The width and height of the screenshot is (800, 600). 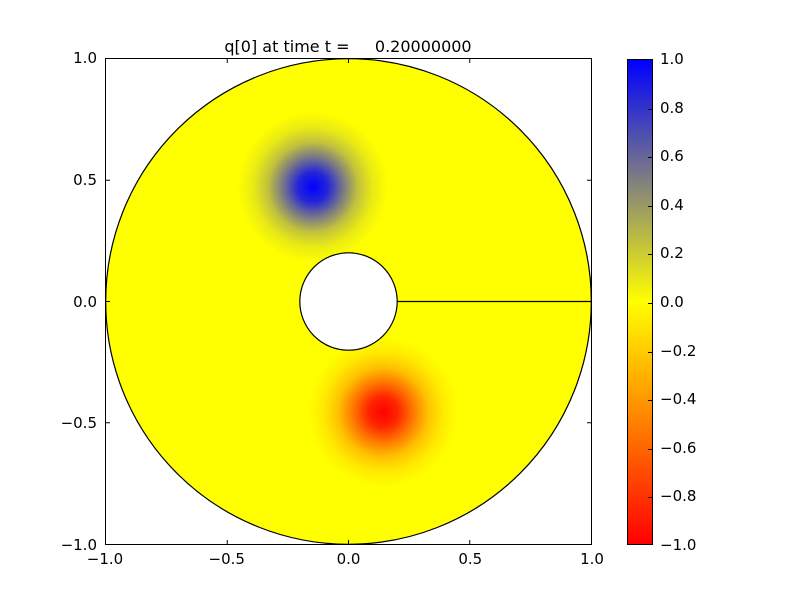 What do you see at coordinates (348, 60) in the screenshot?
I see `x-axis-ticks-top` at bounding box center [348, 60].